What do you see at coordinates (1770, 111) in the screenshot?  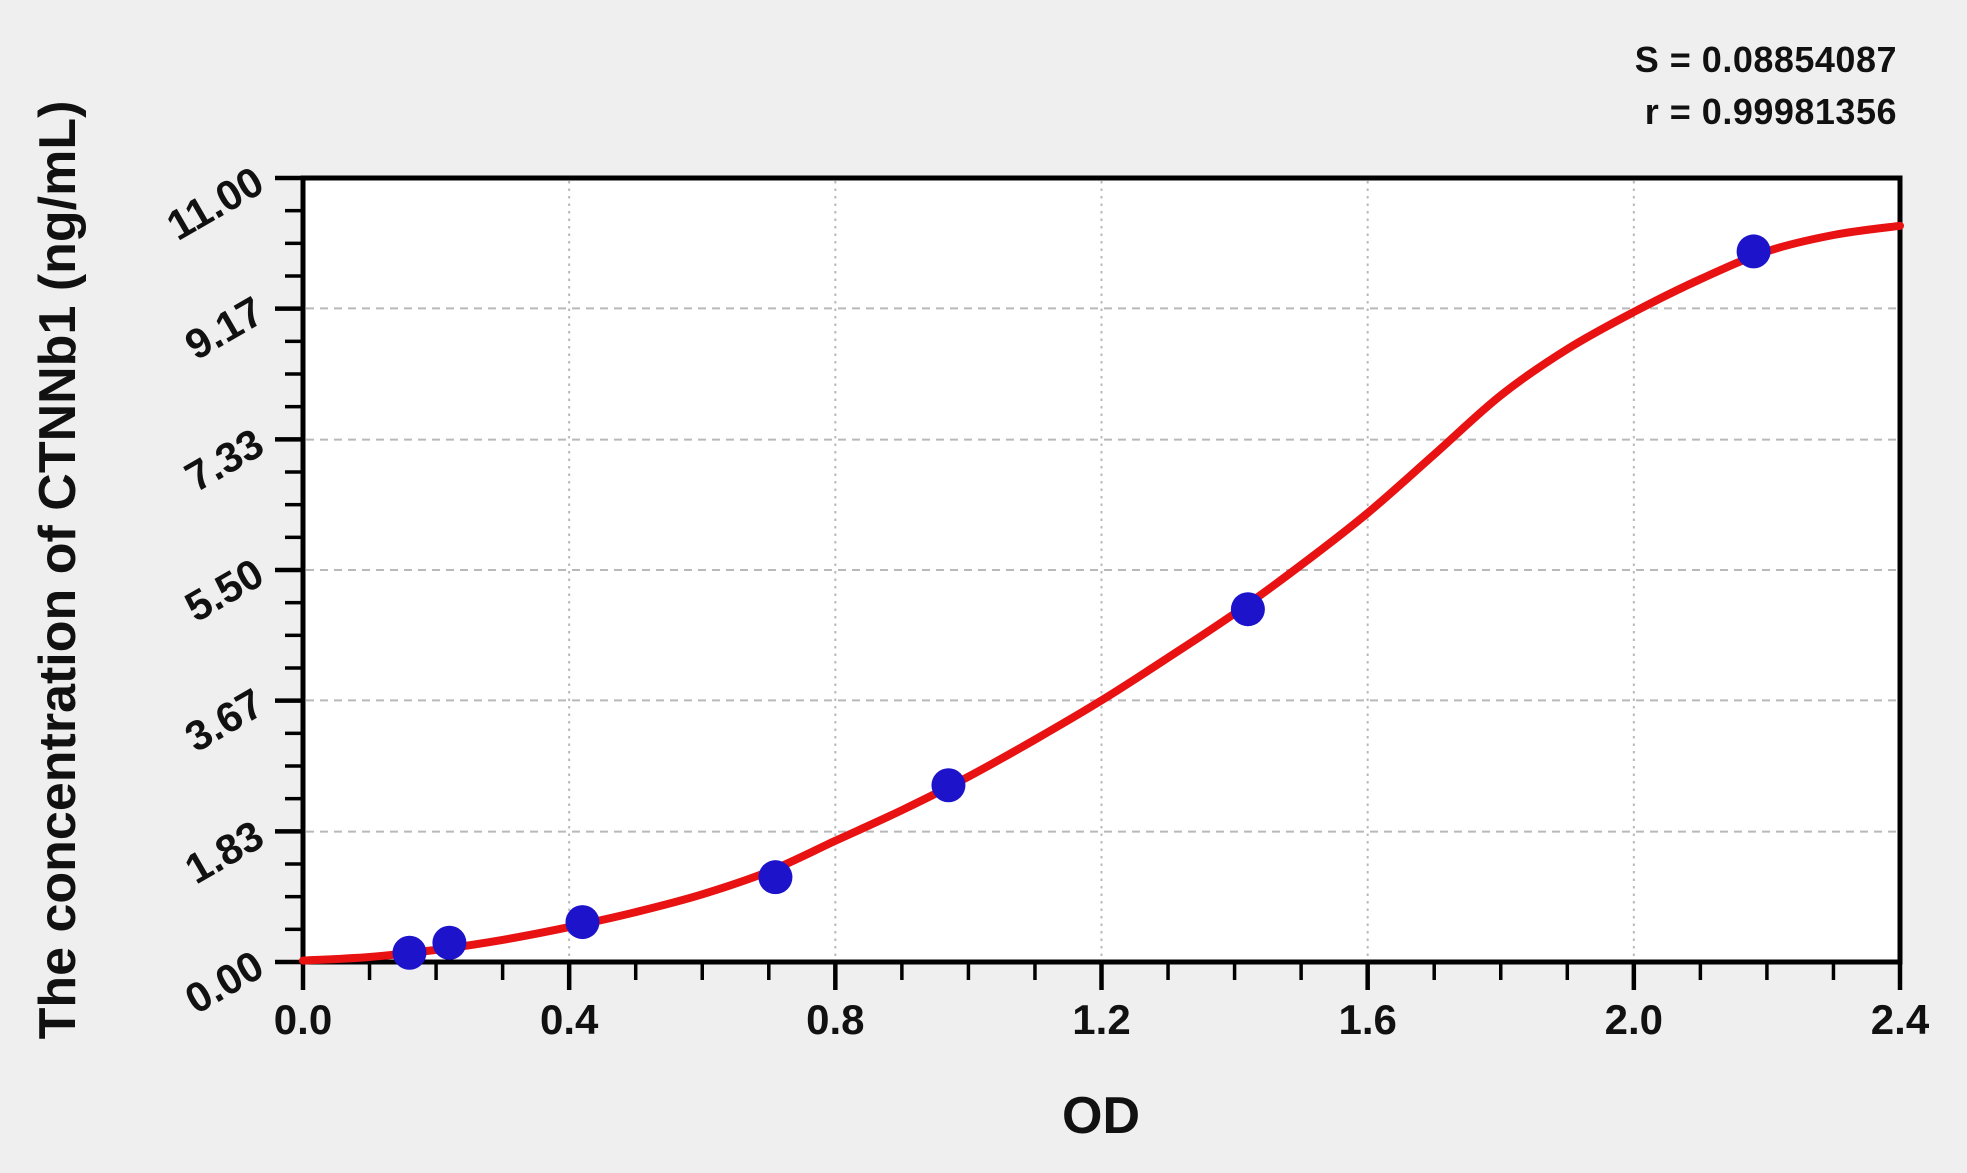 I see `stat-r-value: r = 0.99981356` at bounding box center [1770, 111].